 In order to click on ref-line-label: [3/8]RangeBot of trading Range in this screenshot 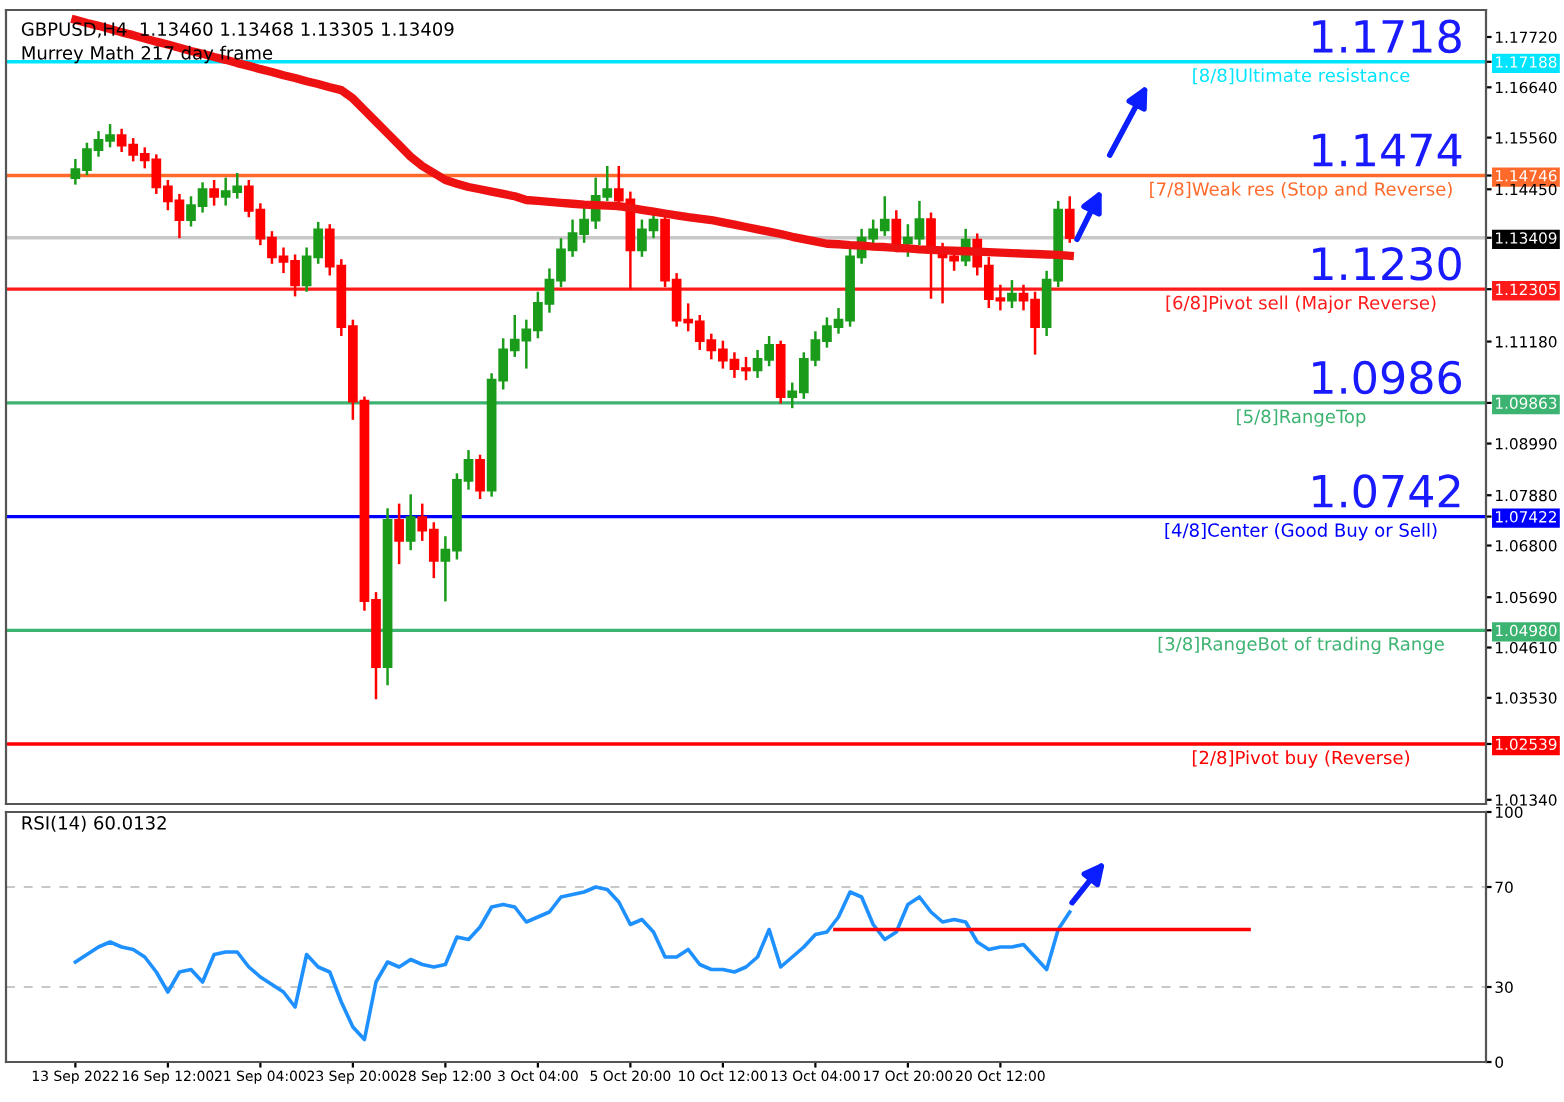, I will do `click(1301, 645)`.